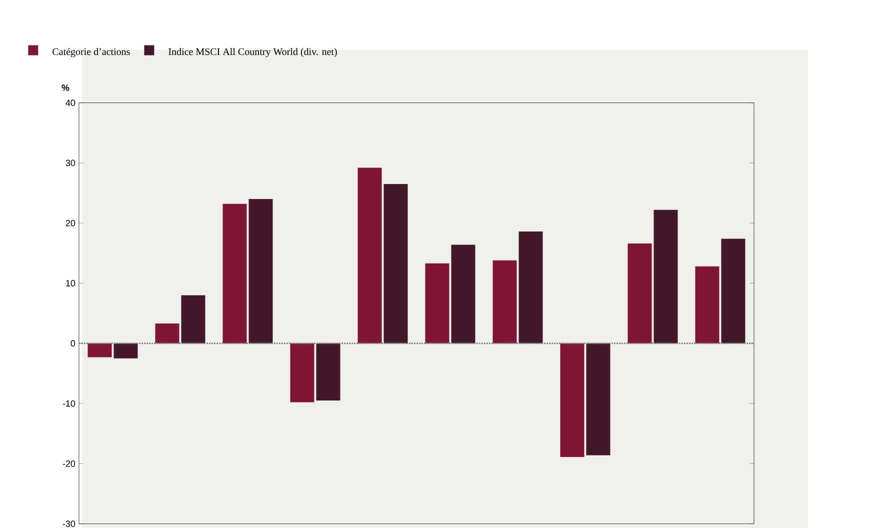 The width and height of the screenshot is (880, 528). What do you see at coordinates (252, 53) in the screenshot?
I see `legend-label: Indice MSCI All Country World (div. net)` at bounding box center [252, 53].